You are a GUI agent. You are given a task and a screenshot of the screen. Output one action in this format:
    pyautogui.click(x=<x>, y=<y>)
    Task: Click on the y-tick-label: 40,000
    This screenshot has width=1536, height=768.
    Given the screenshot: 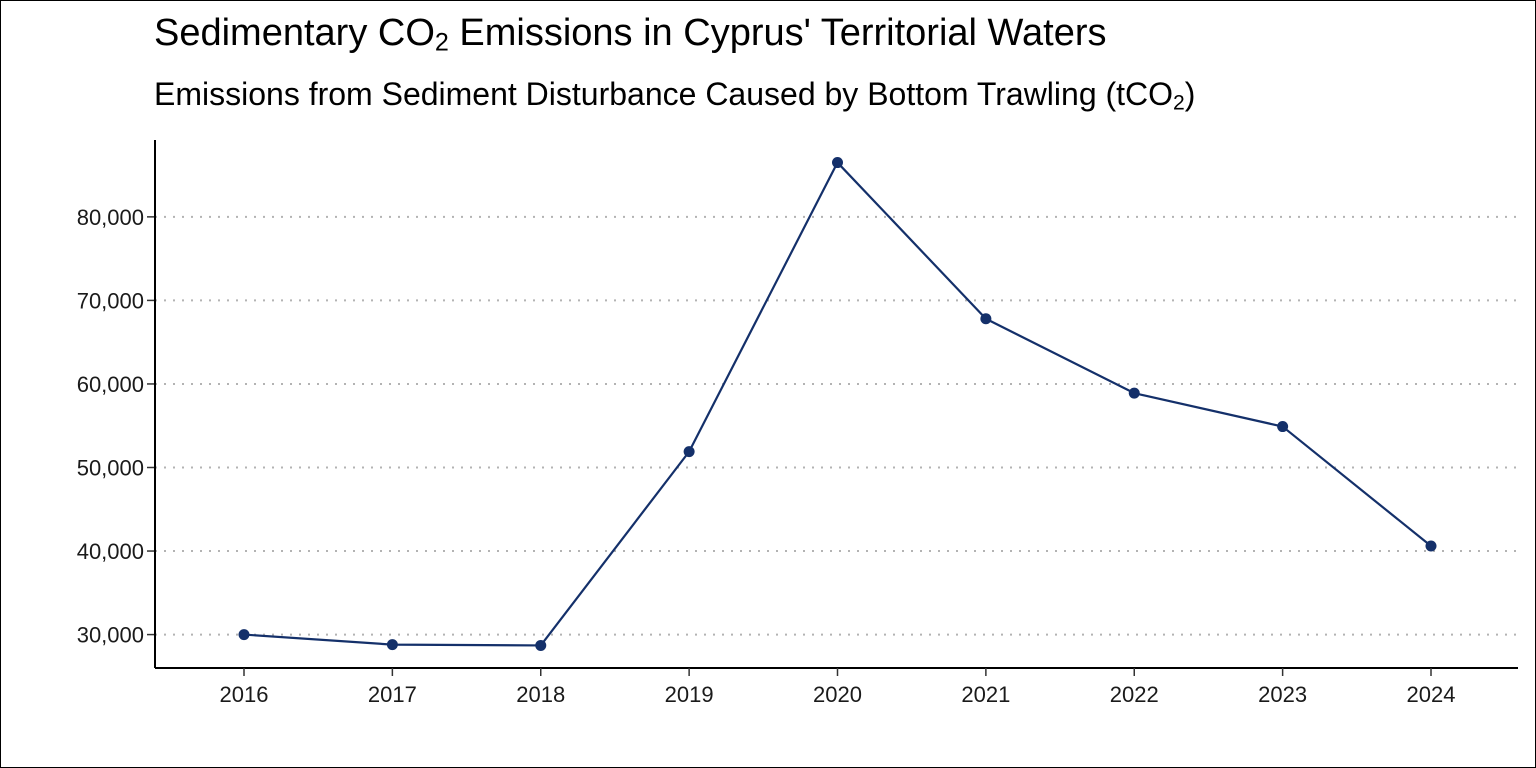 What is the action you would take?
    pyautogui.click(x=110, y=551)
    